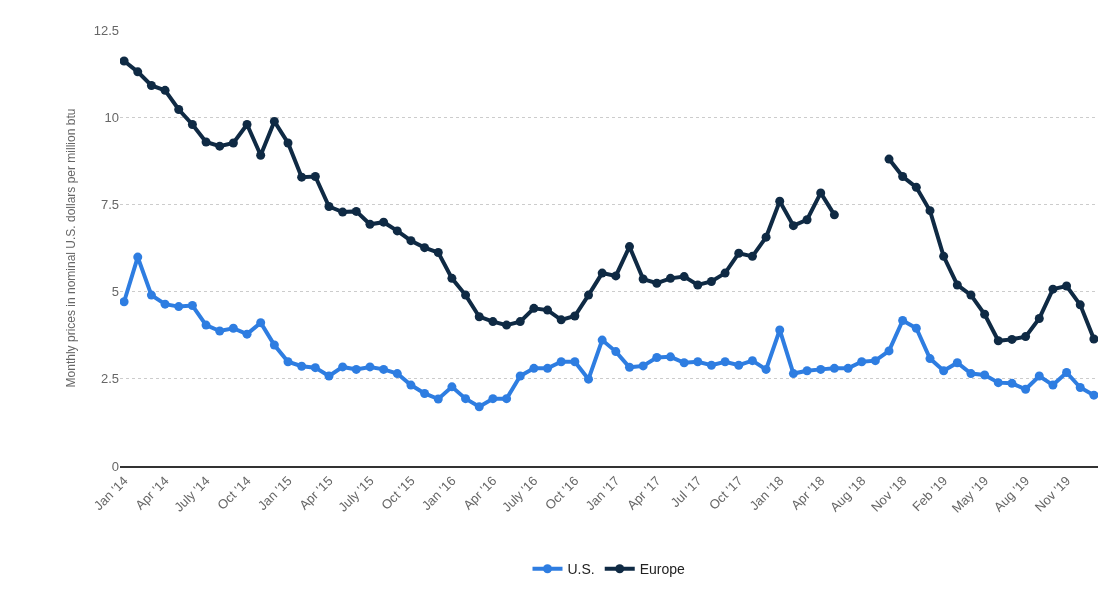 The width and height of the screenshot is (1108, 595). Describe the element at coordinates (662, 569) in the screenshot. I see `legend-label: Europe` at that location.